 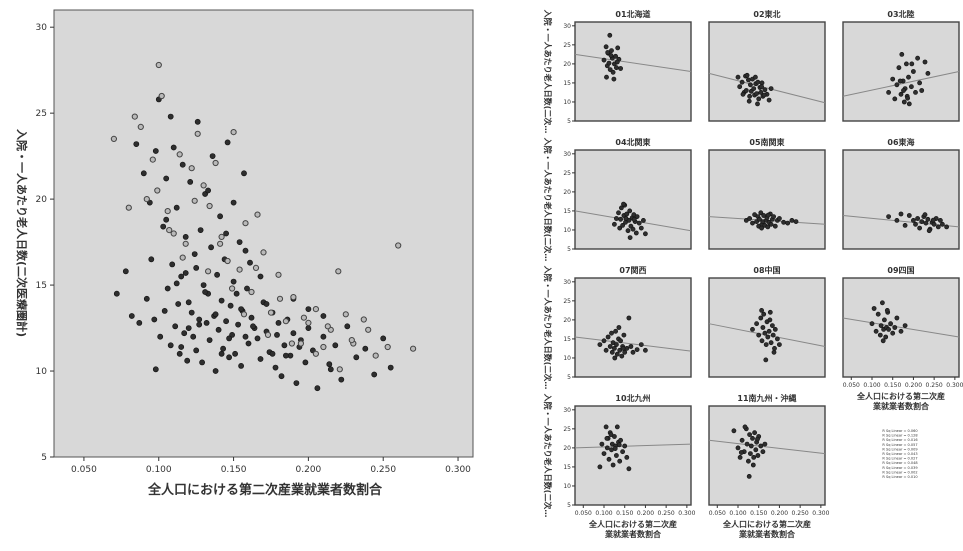 I want to click on region-panel-title: 04北関東, so click(x=632, y=142).